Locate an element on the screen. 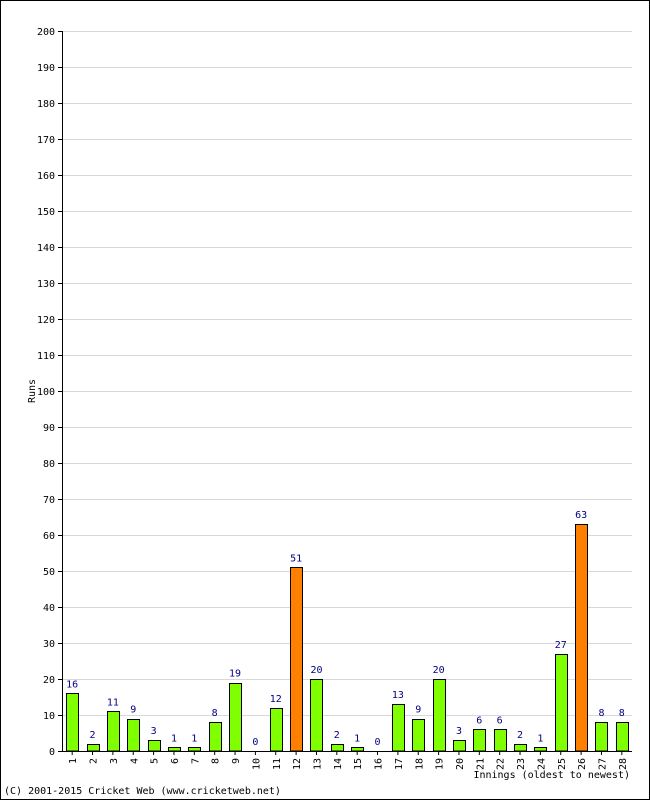 This screenshot has height=800, width=650. x-tick-label: 6 is located at coordinates (175, 761).